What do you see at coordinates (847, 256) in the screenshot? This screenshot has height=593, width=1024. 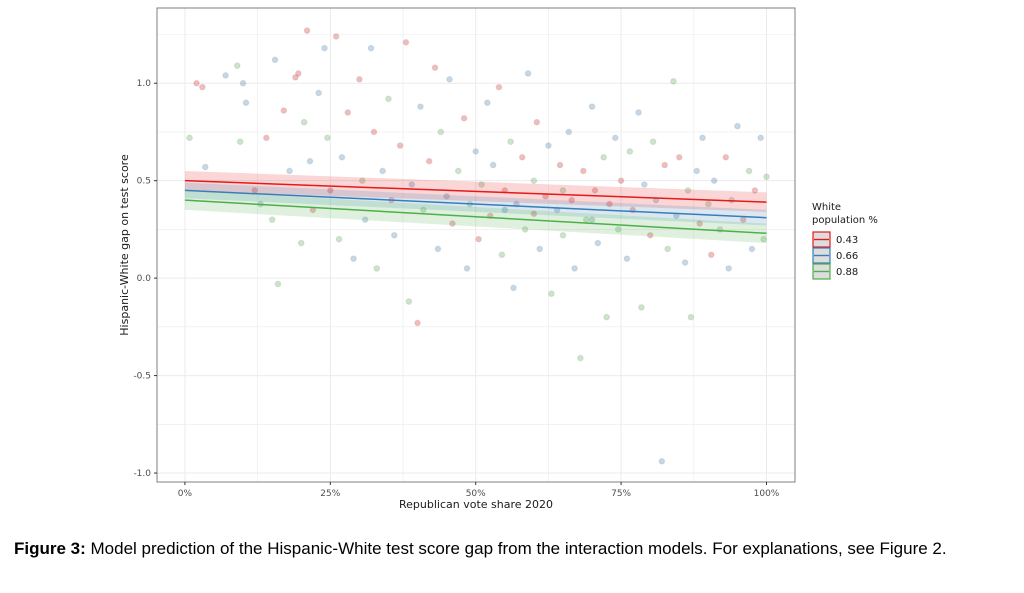 I see `legend-label: 0.66` at bounding box center [847, 256].